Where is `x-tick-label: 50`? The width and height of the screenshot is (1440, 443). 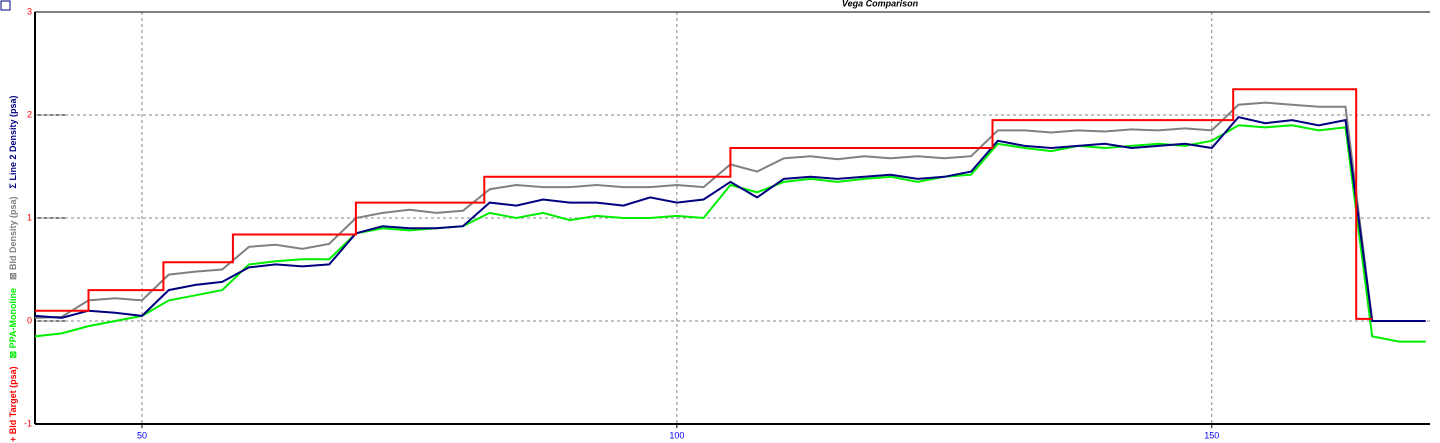
x-tick-label: 50 is located at coordinates (142, 435).